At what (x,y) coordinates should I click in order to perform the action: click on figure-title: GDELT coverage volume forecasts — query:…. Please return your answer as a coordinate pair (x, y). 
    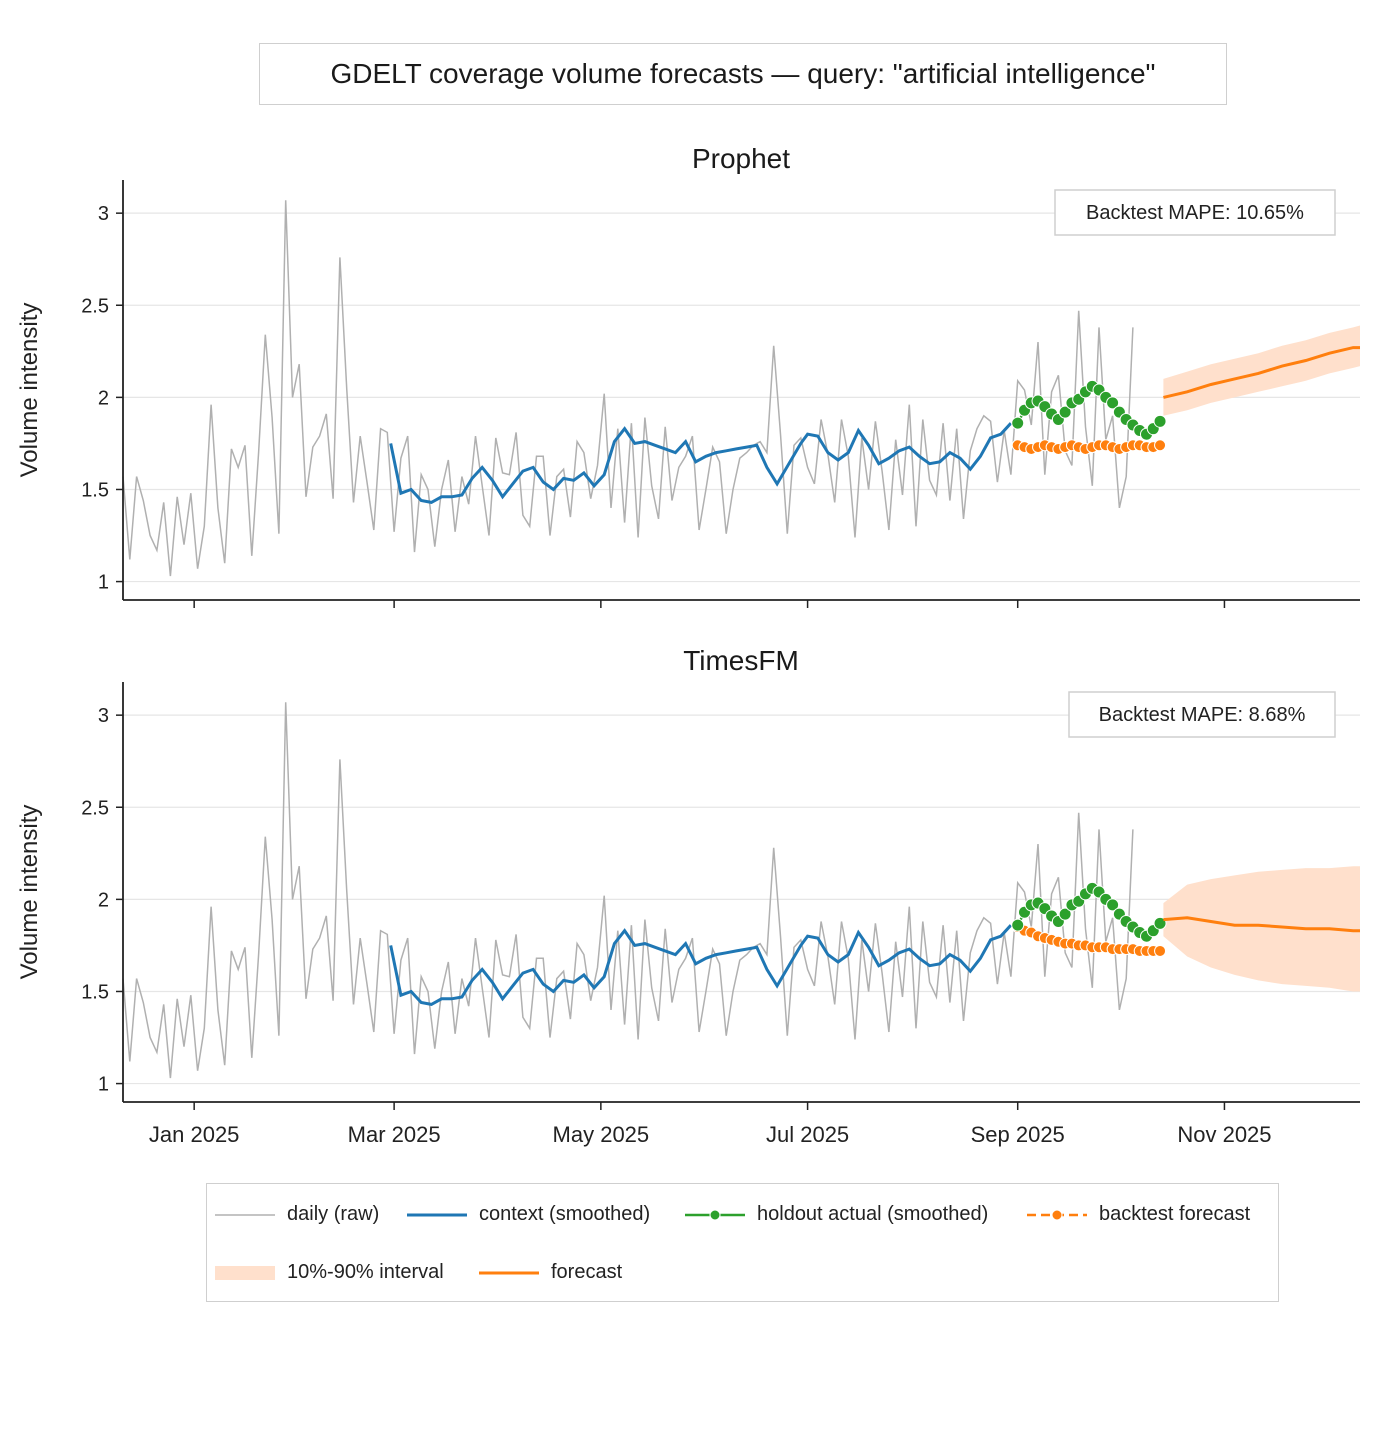
    Looking at the image, I should click on (743, 74).